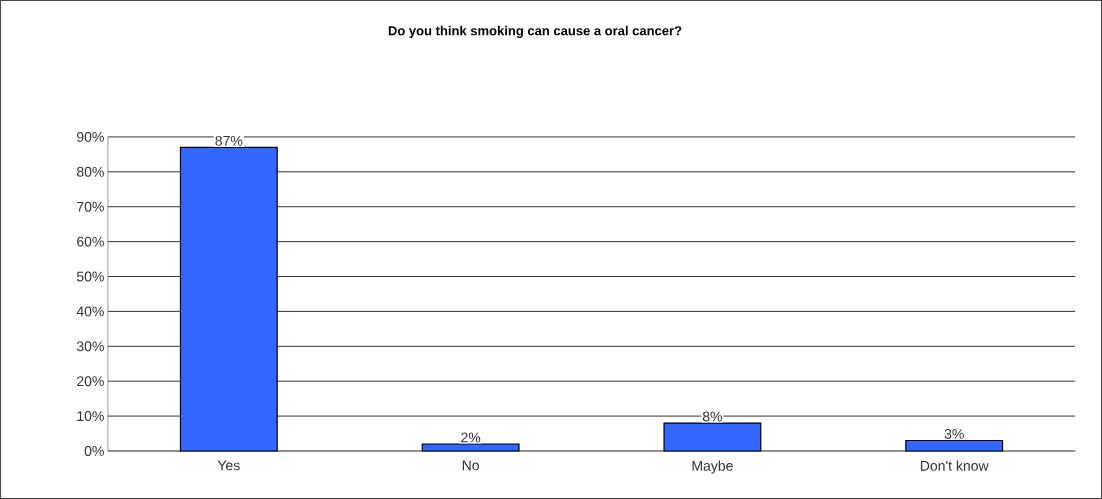 This screenshot has height=499, width=1102. I want to click on data-label: 3%, so click(954, 434).